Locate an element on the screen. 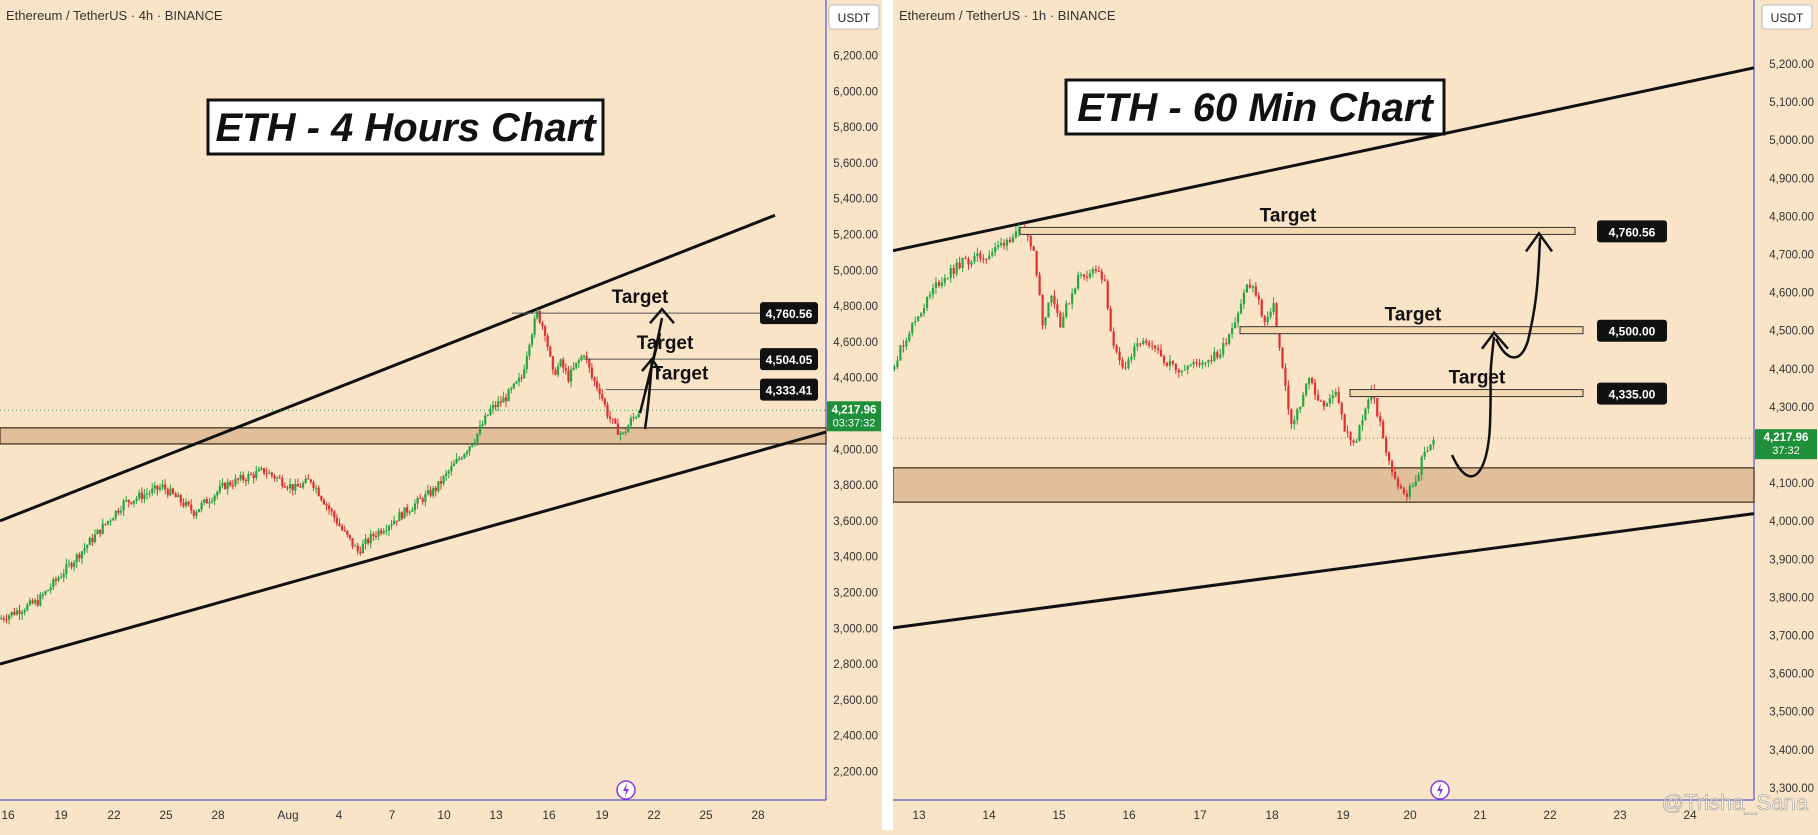 Image resolution: width=1818 pixels, height=835 pixels. x-tick-label: 19 is located at coordinates (1343, 815).